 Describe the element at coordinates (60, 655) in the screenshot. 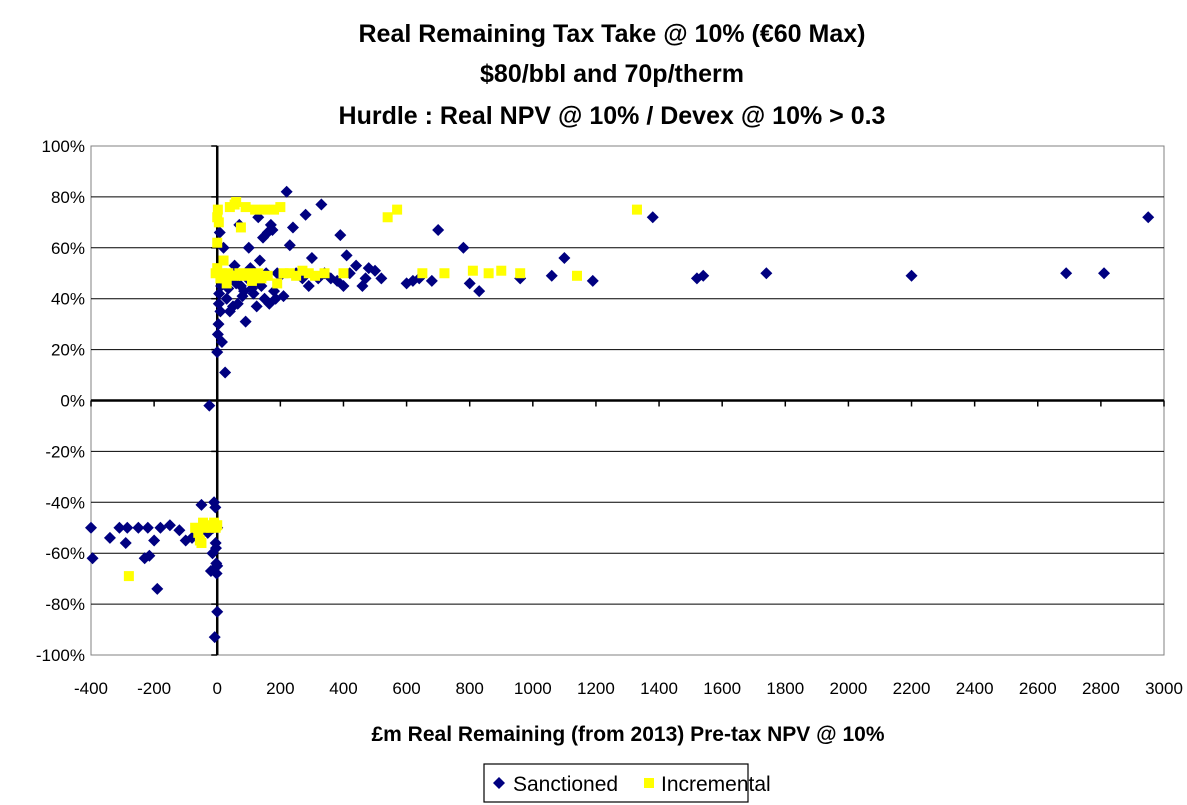

I see `y-tick-label: -100%` at that location.